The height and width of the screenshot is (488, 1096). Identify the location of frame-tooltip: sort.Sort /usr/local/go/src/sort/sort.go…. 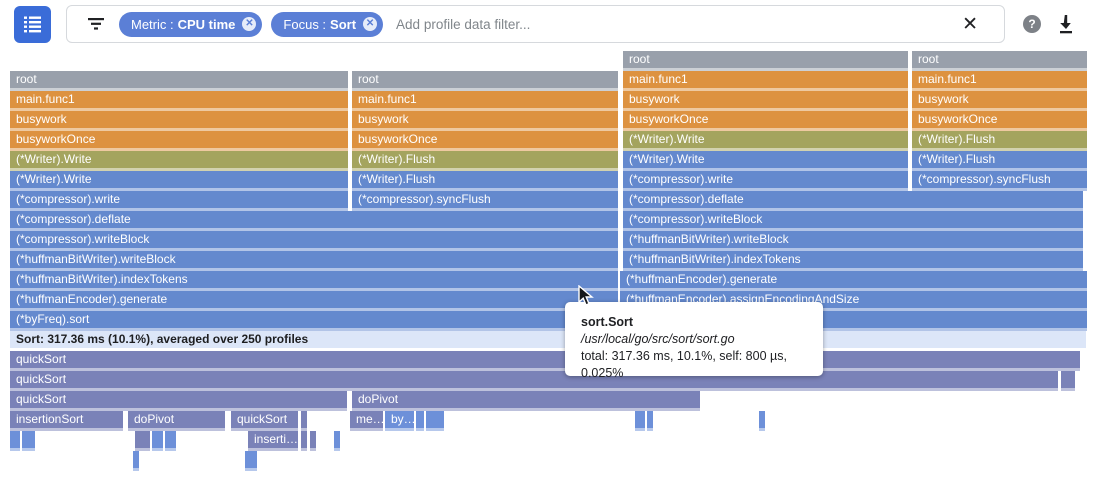
(694, 341).